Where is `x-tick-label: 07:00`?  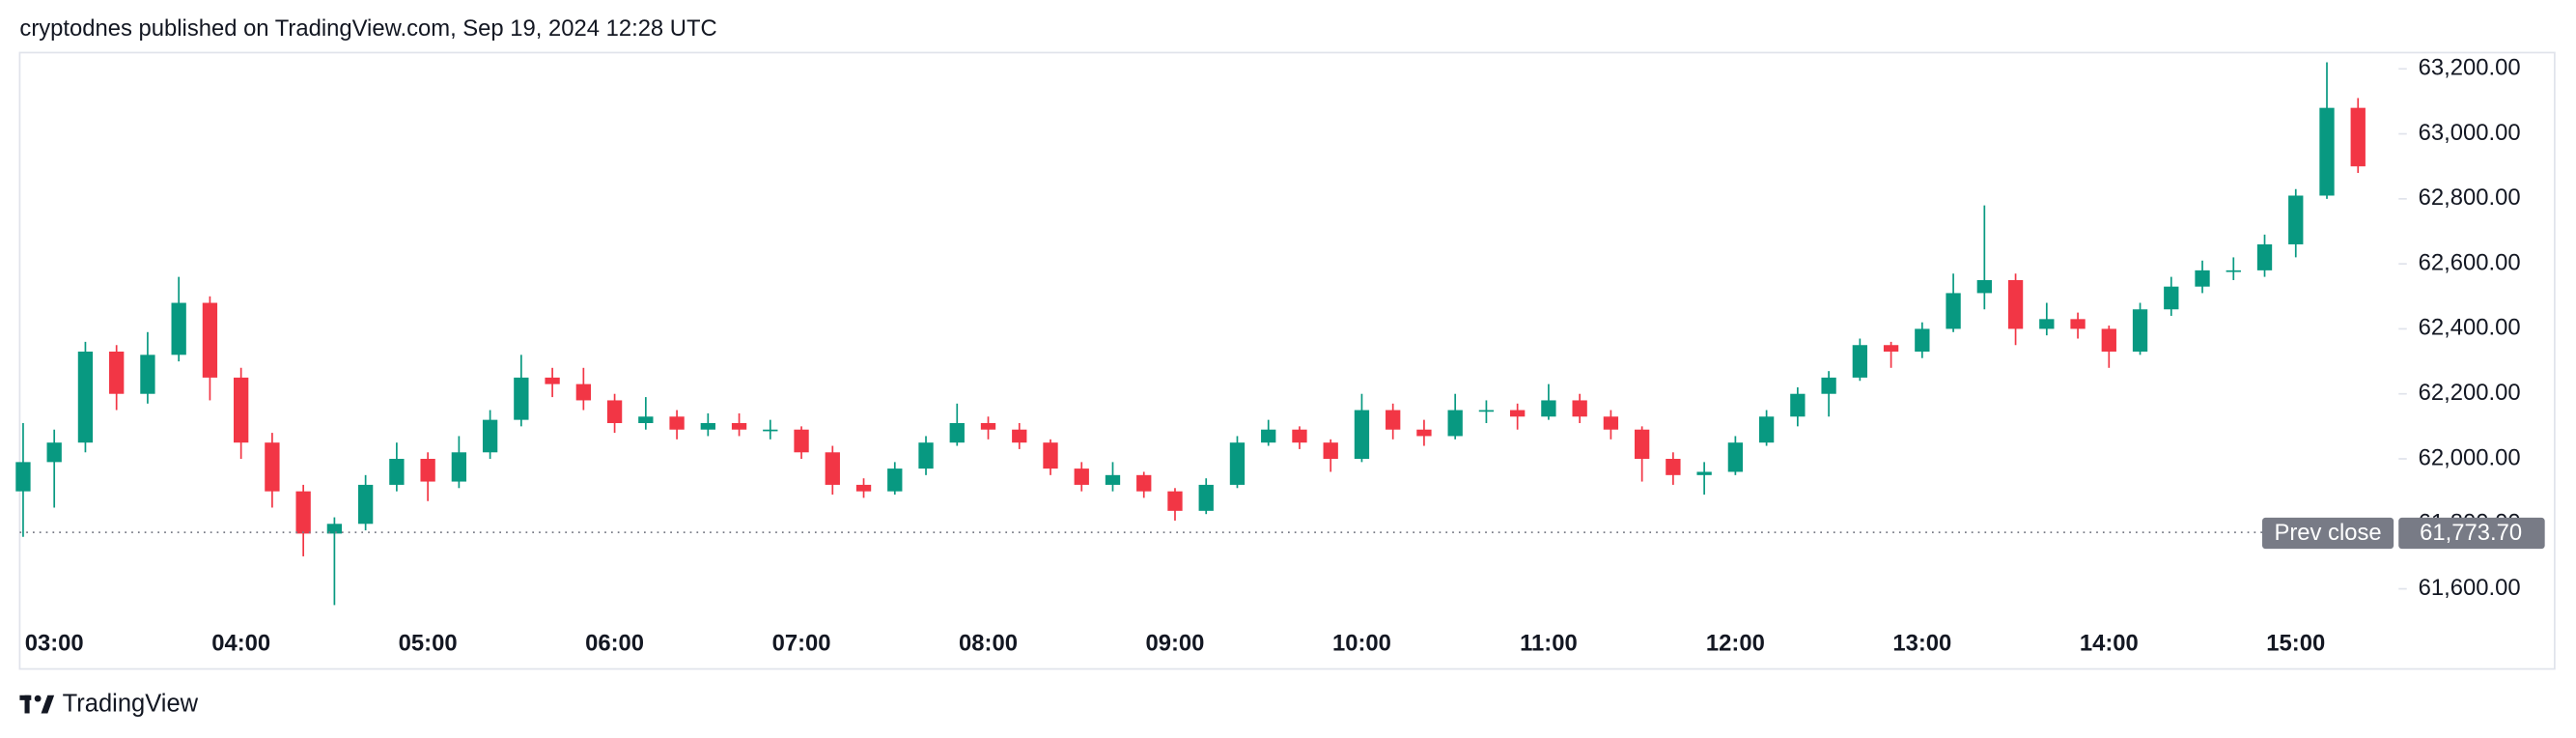 x-tick-label: 07:00 is located at coordinates (802, 643).